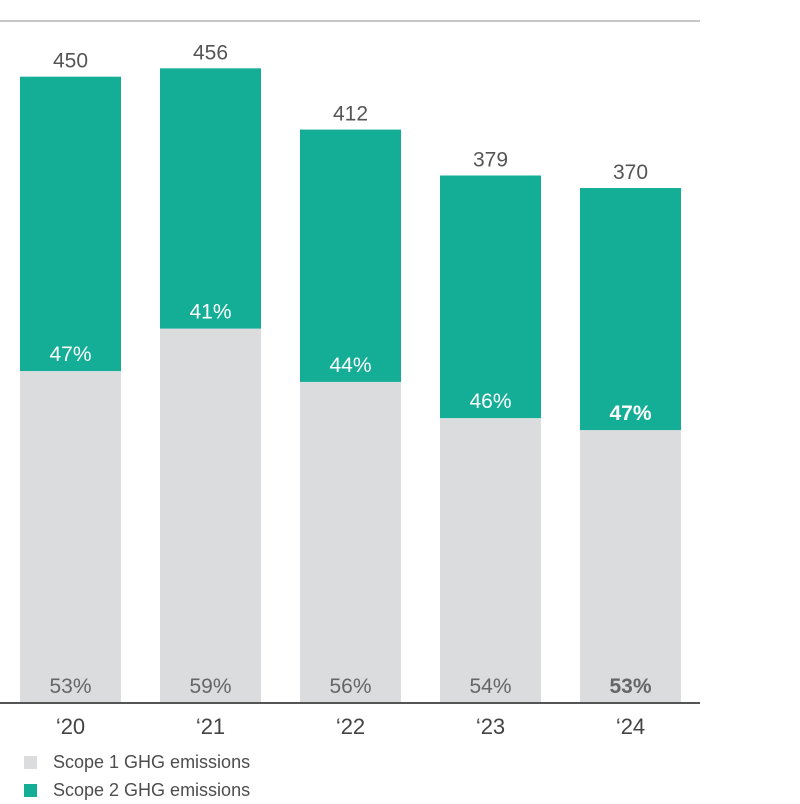 This screenshot has width=800, height=804. What do you see at coordinates (490, 159) in the screenshot?
I see `total-label: 379` at bounding box center [490, 159].